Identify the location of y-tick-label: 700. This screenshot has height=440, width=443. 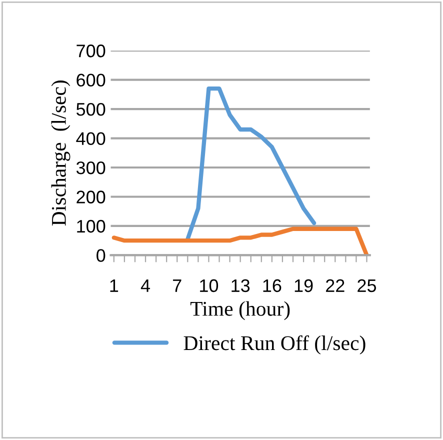
(91, 51).